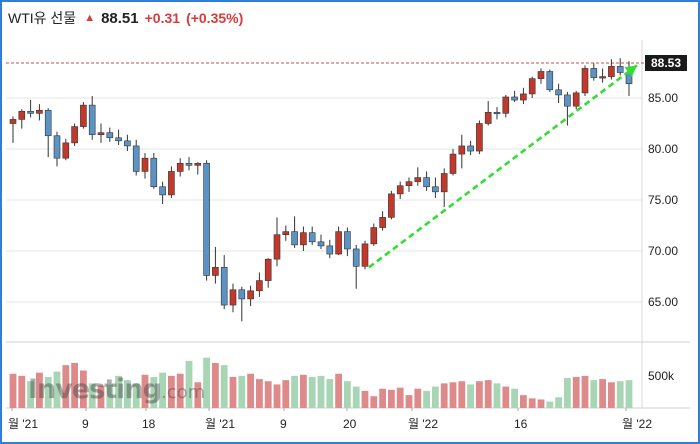  I want to click on up-arrow-icon: ▲, so click(90, 18).